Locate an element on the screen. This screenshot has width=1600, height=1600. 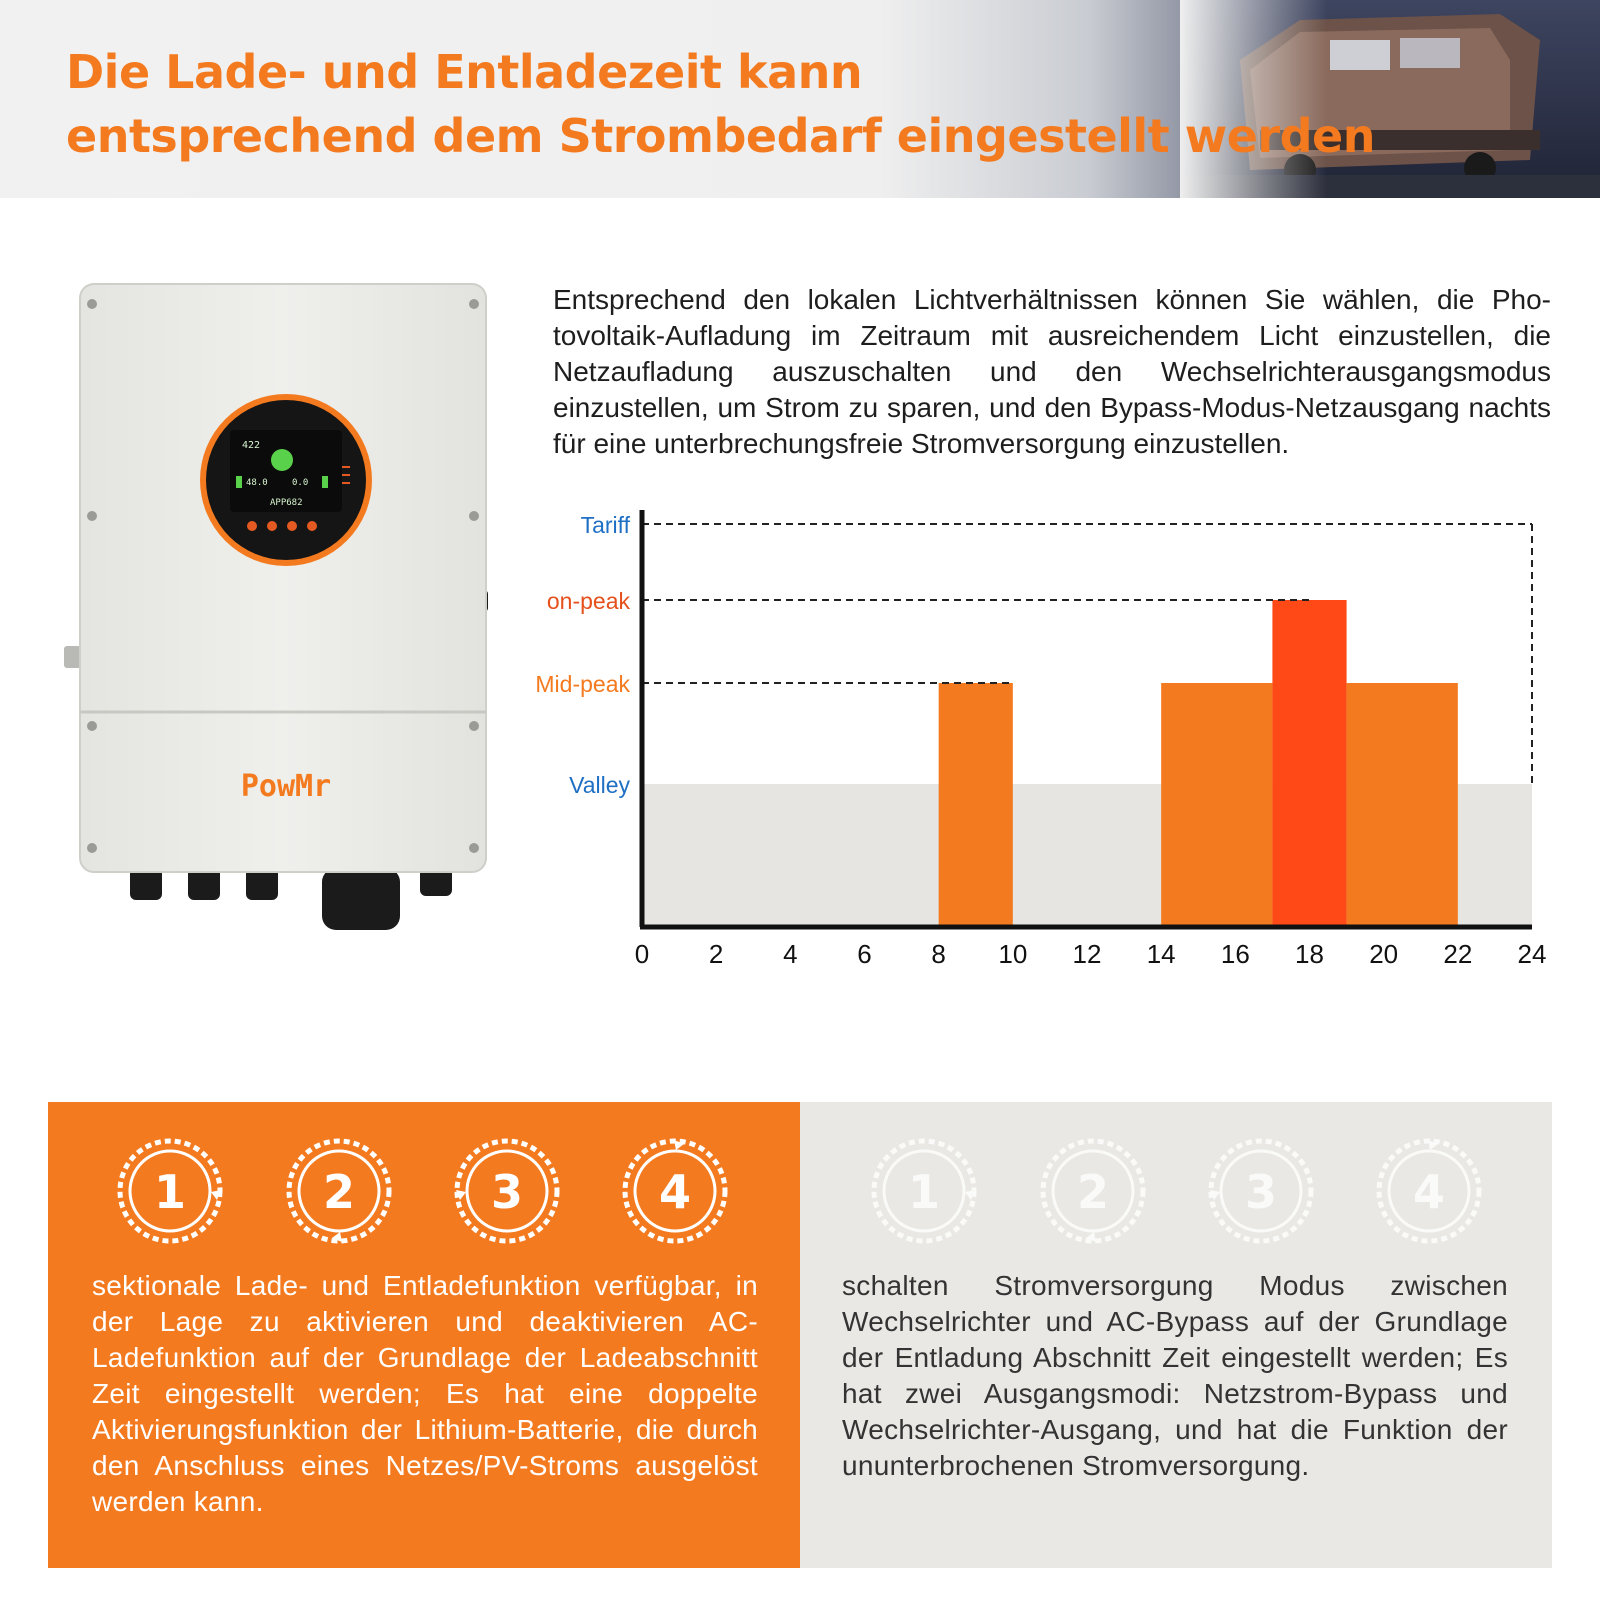
clock-2-icon-faded: 2 is located at coordinates (1093, 1191).